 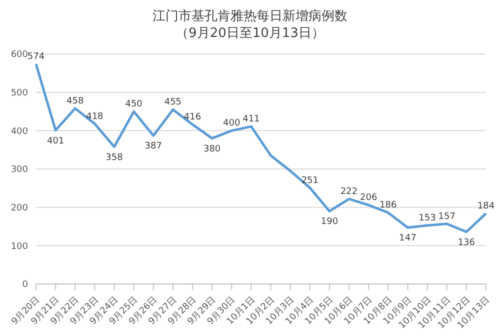 What do you see at coordinates (329, 222) in the screenshot?
I see `data-label: 190` at bounding box center [329, 222].